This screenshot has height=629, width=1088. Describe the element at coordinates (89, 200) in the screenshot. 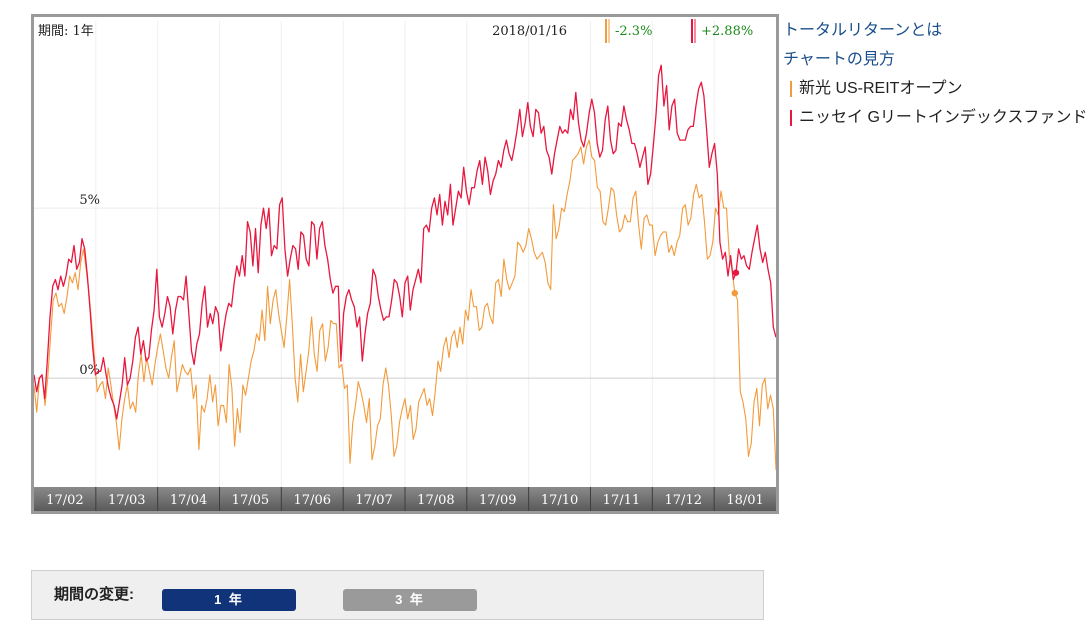

I see `y-tick-label: 5%` at that location.